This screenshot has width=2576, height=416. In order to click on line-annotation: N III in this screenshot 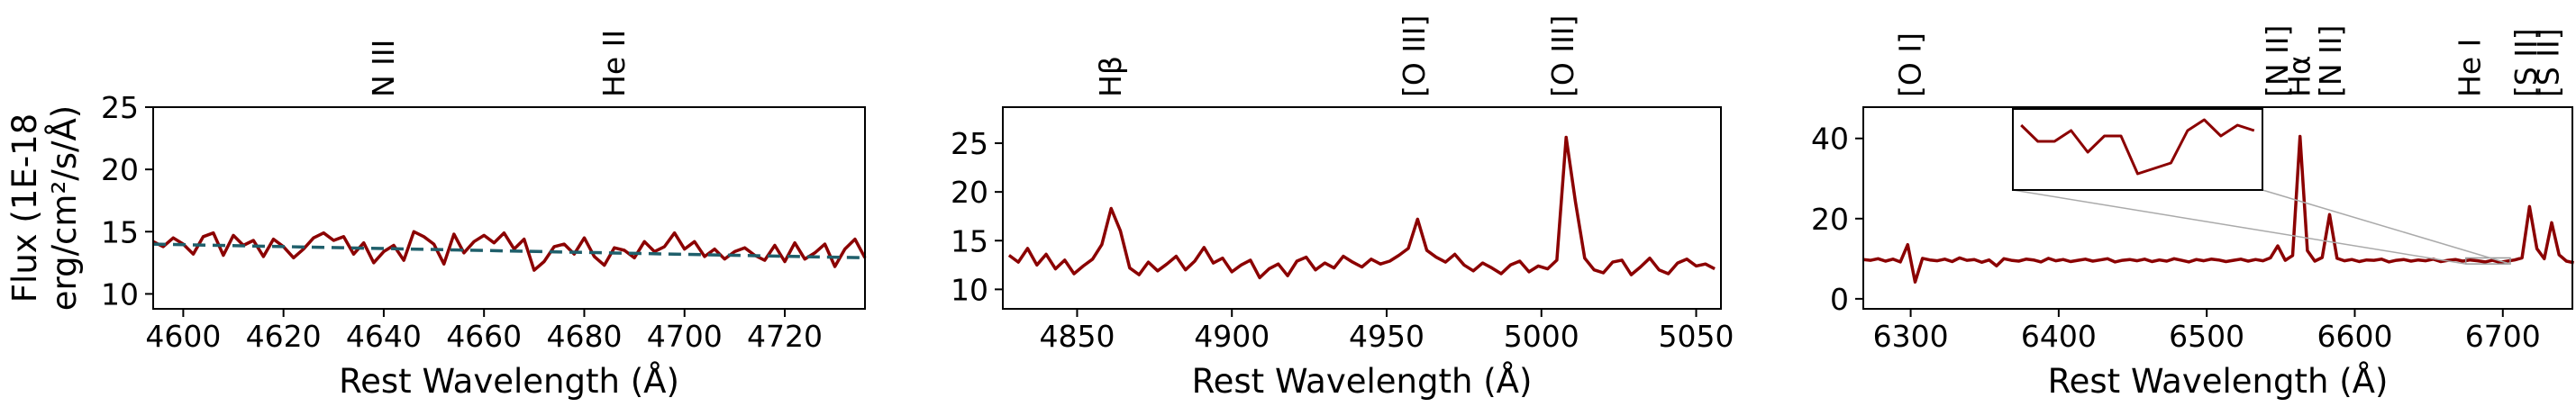, I will do `click(383, 69)`.